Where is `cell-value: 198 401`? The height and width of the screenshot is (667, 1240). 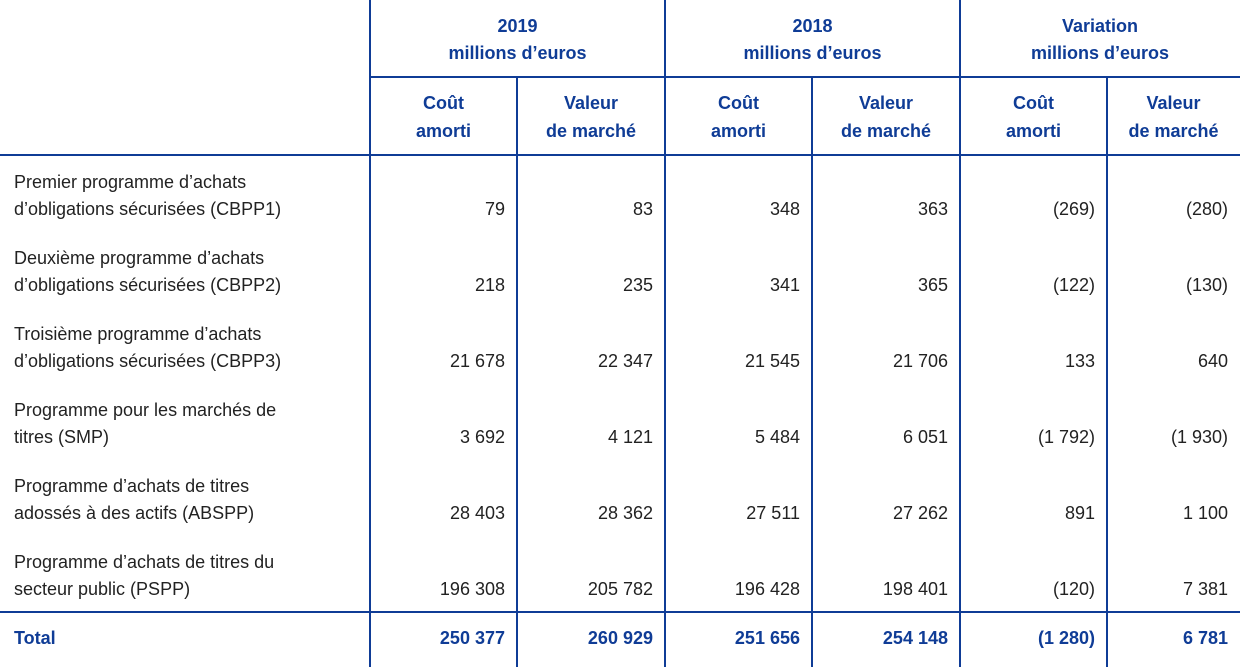
cell-value: 198 401 is located at coordinates (915, 589).